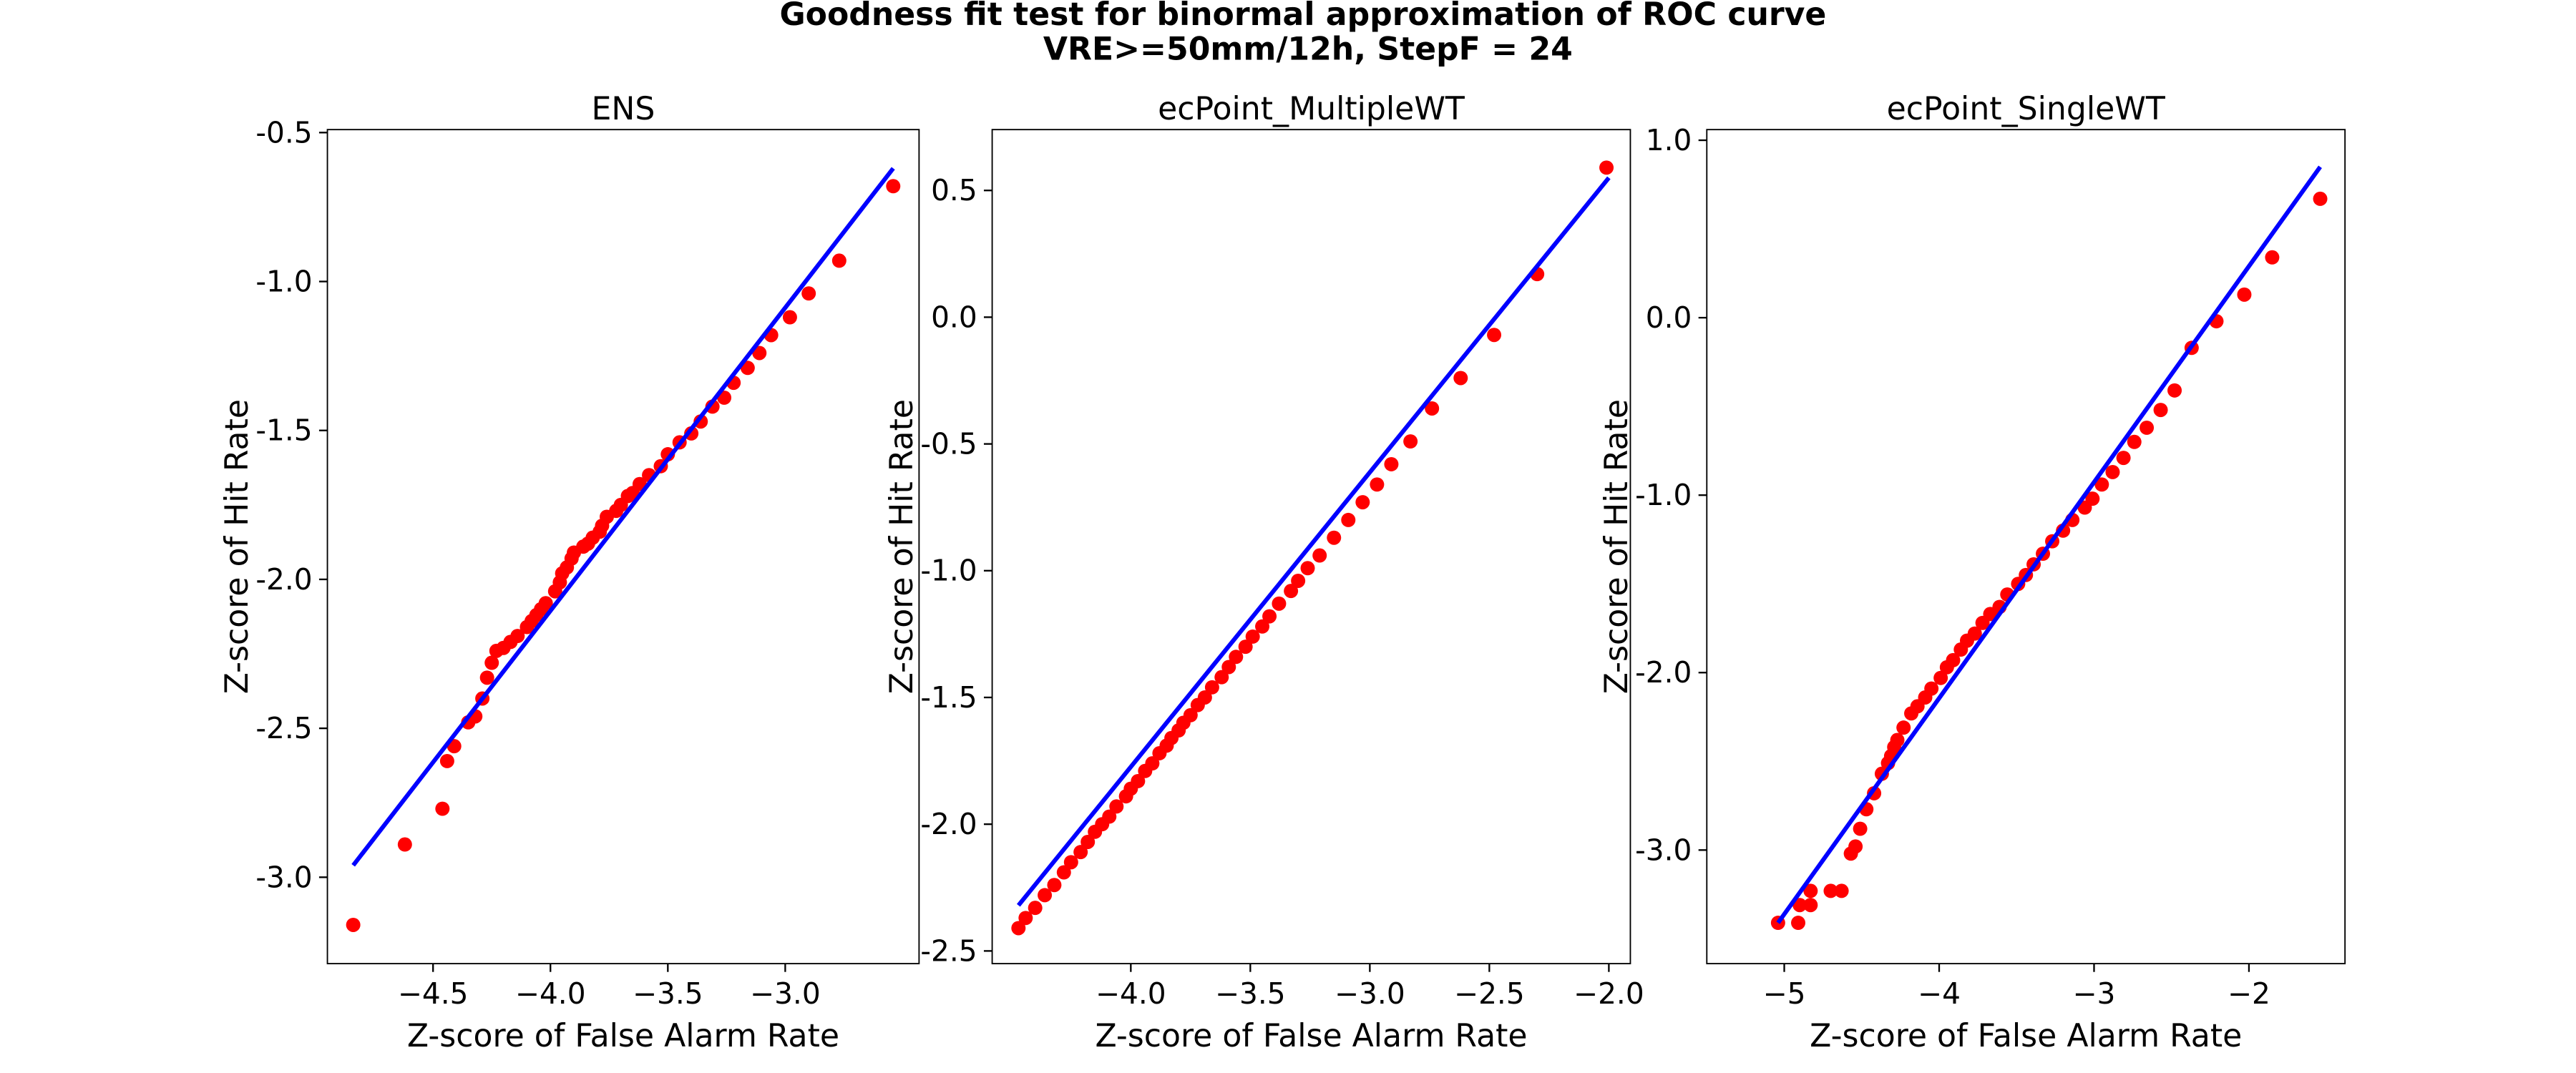  Describe the element at coordinates (2026, 1036) in the screenshot. I see `x-axis-label: Z-score of False Alarm Rate` at that location.